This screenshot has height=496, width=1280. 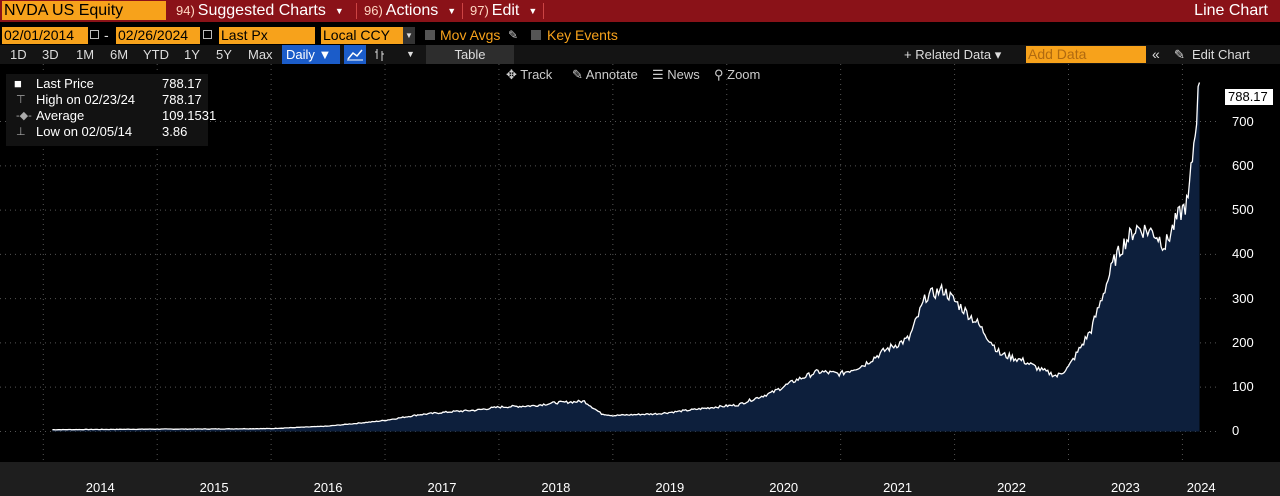 I want to click on legend-value: 3.86, so click(x=175, y=131).